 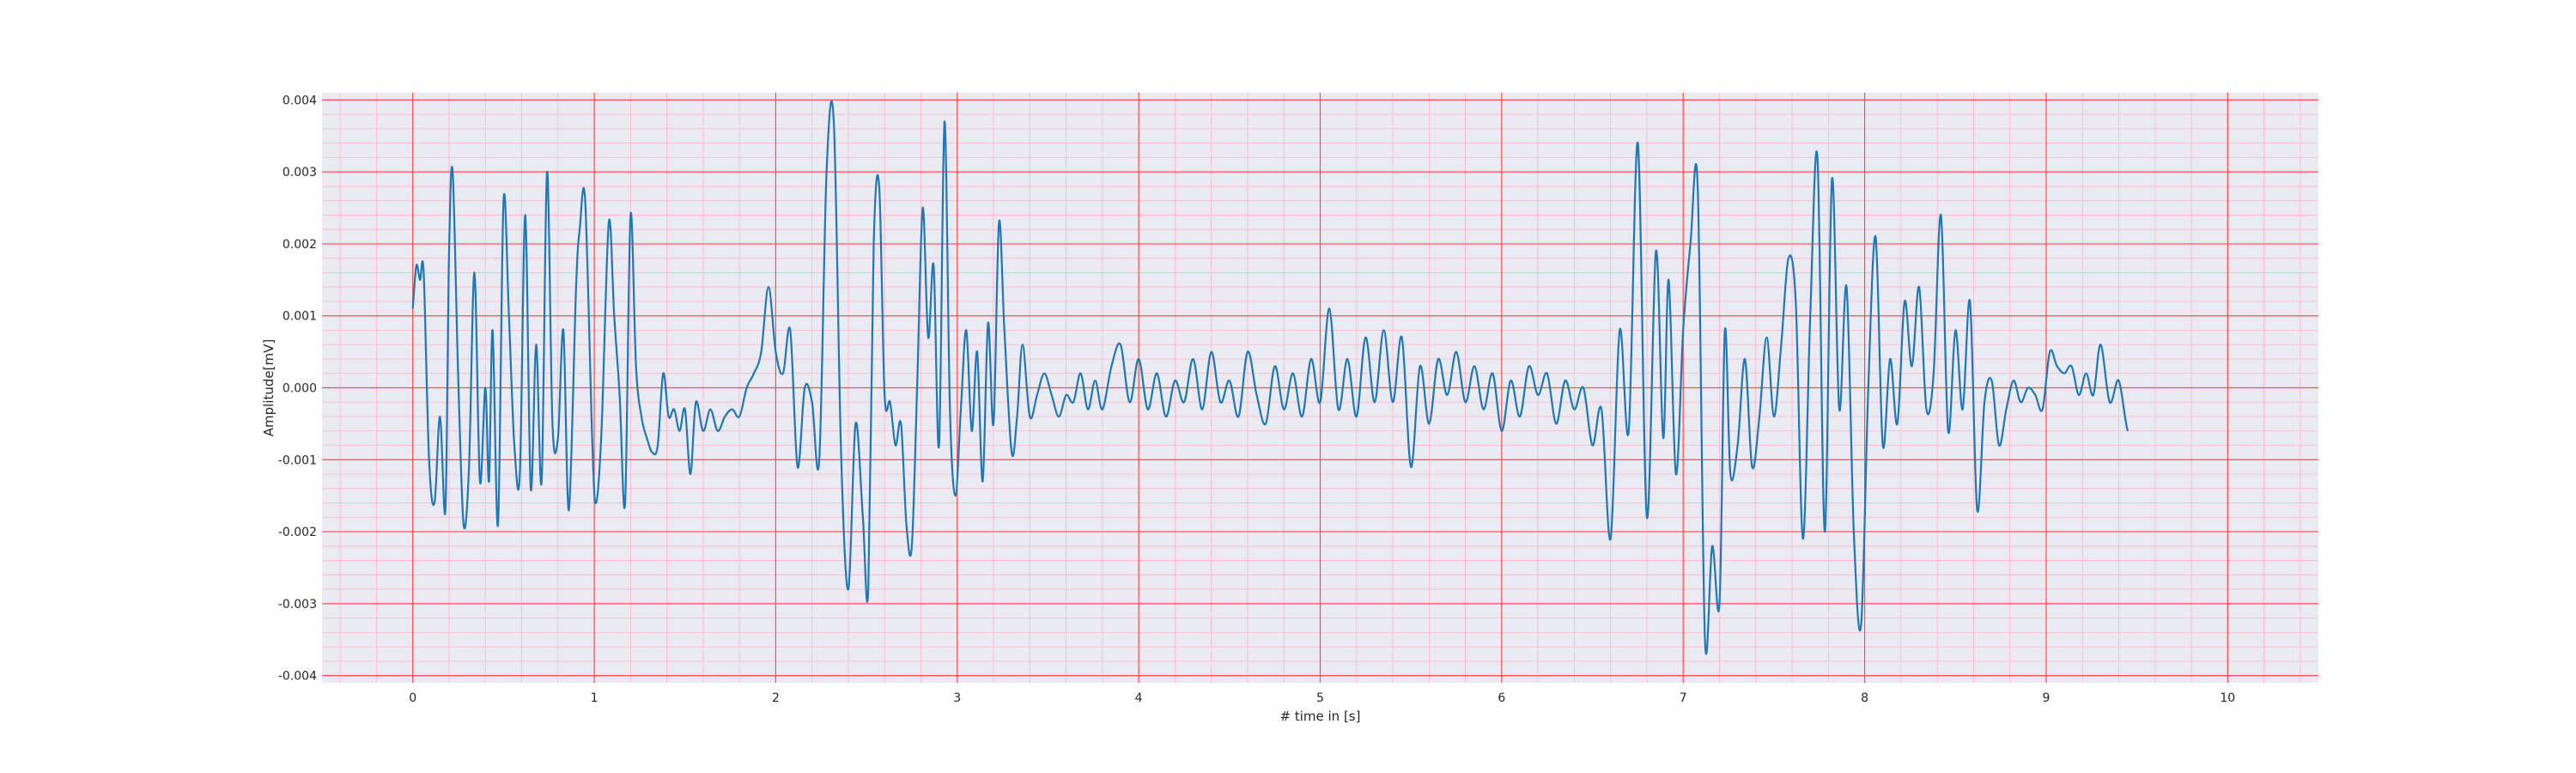 What do you see at coordinates (2046, 698) in the screenshot?
I see `x-tick-label: 9` at bounding box center [2046, 698].